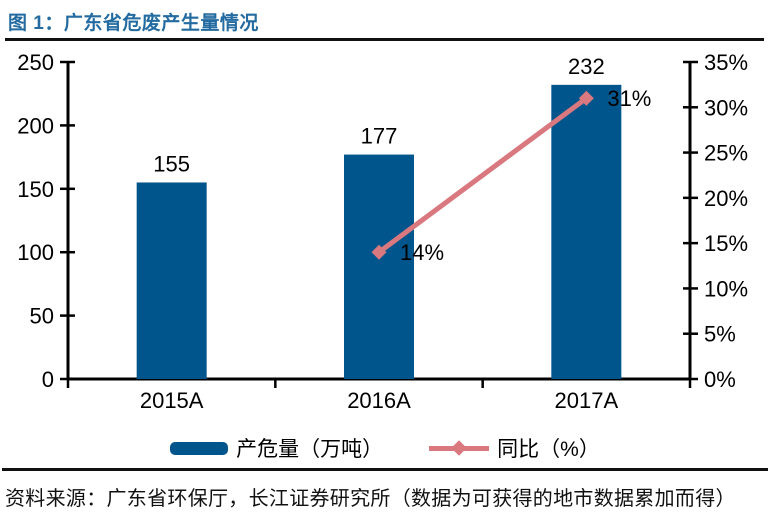  Describe the element at coordinates (35, 125) in the screenshot. I see `y-axis-left-tick-label: 200` at that location.